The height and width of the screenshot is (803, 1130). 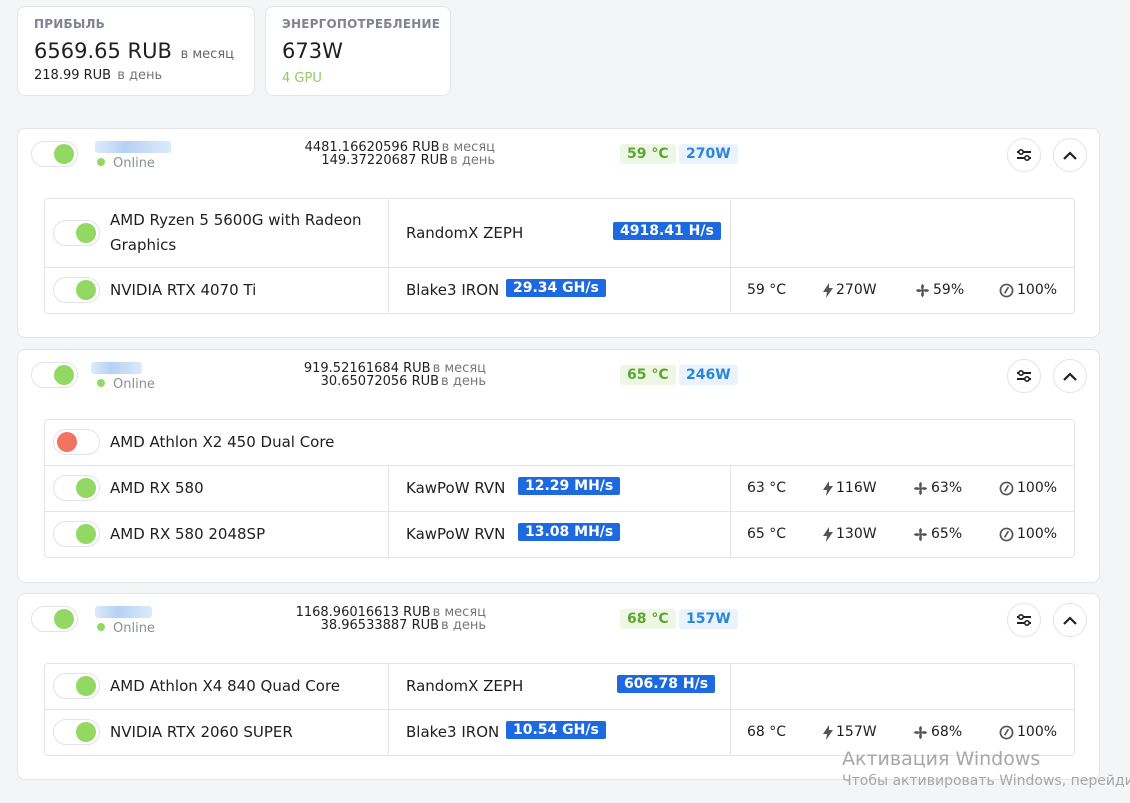 I want to click on earn-day-value: 38.96533887 RUB, so click(x=380, y=625).